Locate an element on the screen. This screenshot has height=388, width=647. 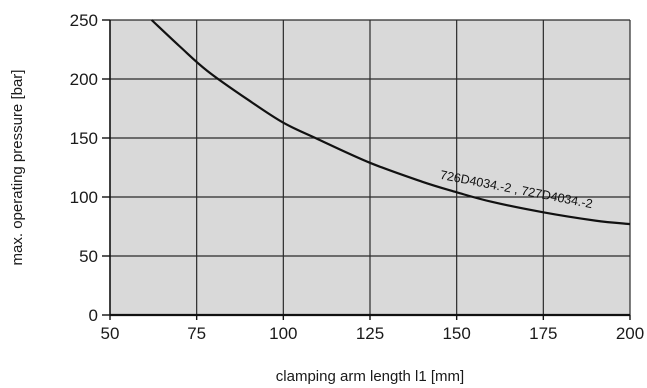
x-tick-label: 175 is located at coordinates (543, 333).